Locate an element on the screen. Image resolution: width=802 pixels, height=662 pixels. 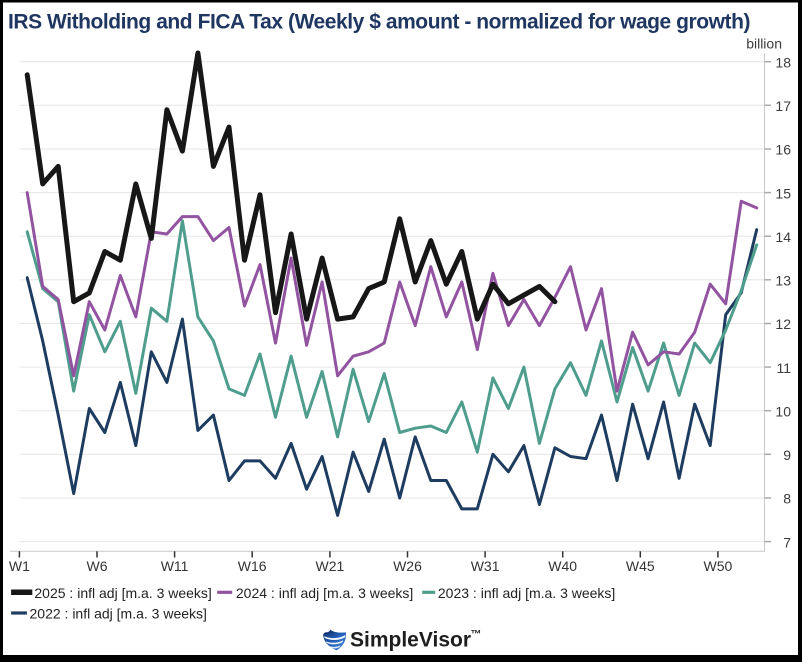
svg-text: 11 is located at coordinates (783, 368).